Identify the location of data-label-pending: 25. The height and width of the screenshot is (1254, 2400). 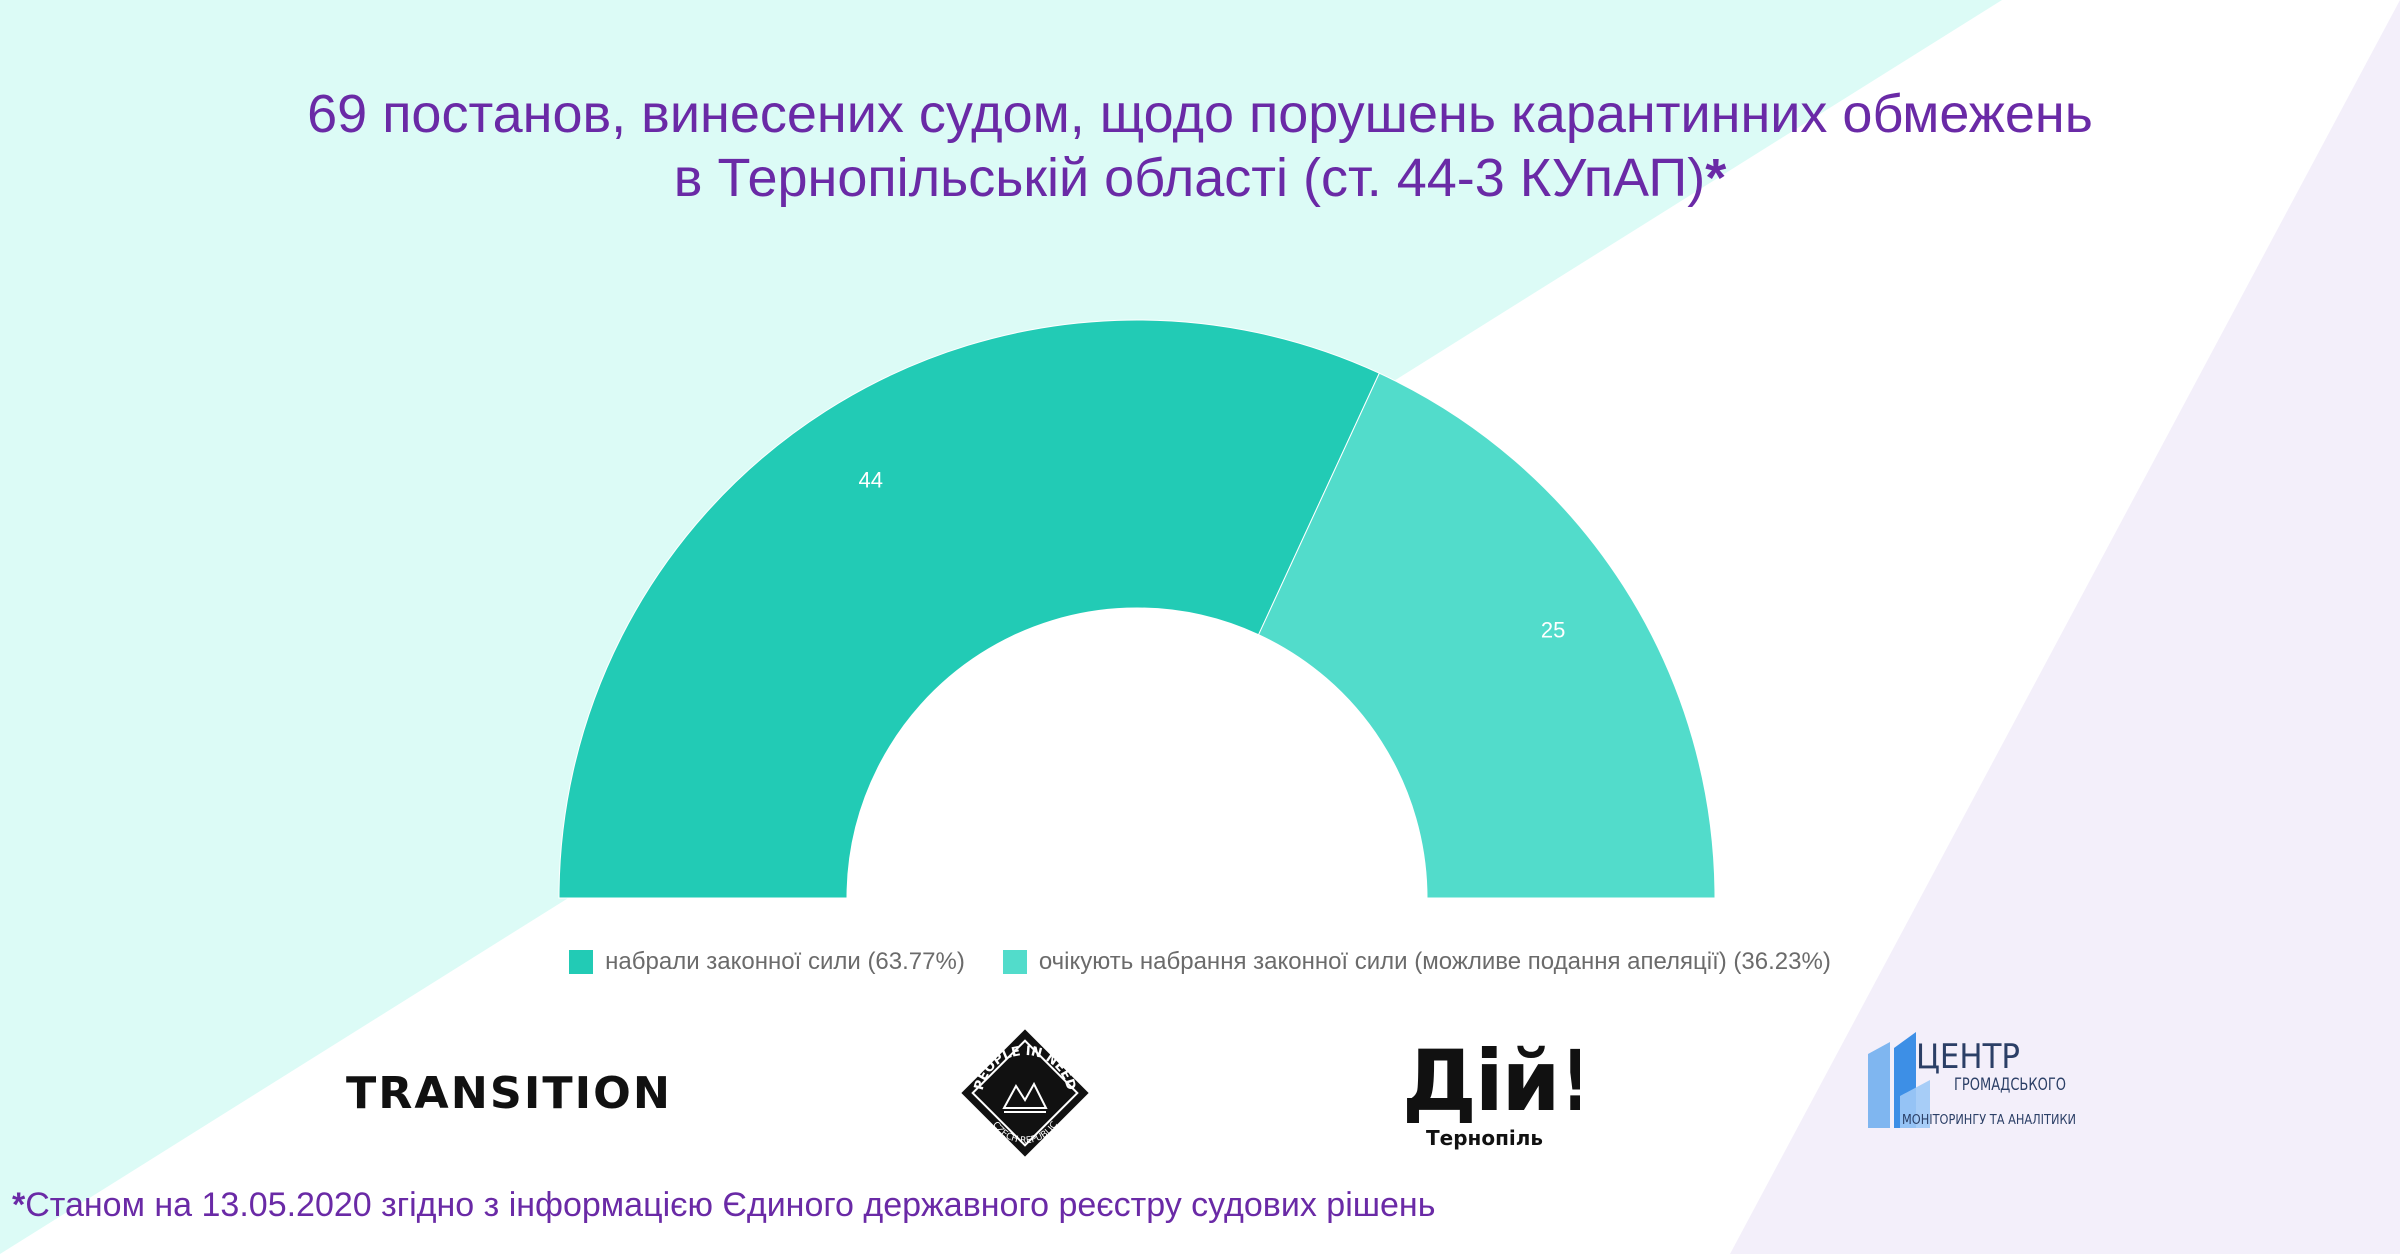
(1553, 630).